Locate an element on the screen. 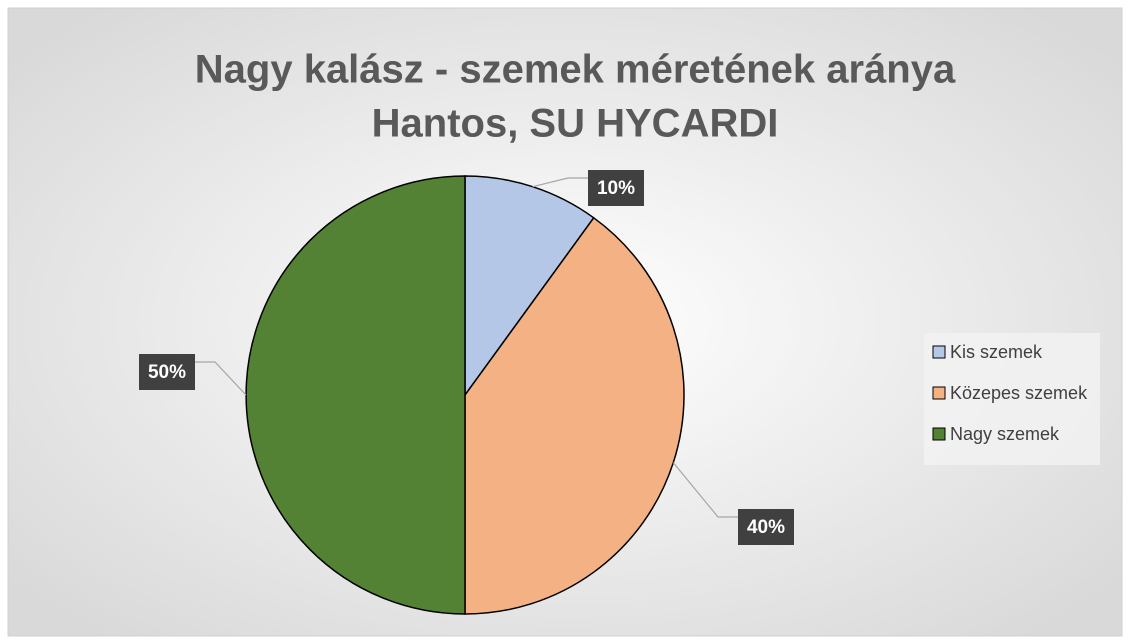  data-label: 10% is located at coordinates (616, 188).